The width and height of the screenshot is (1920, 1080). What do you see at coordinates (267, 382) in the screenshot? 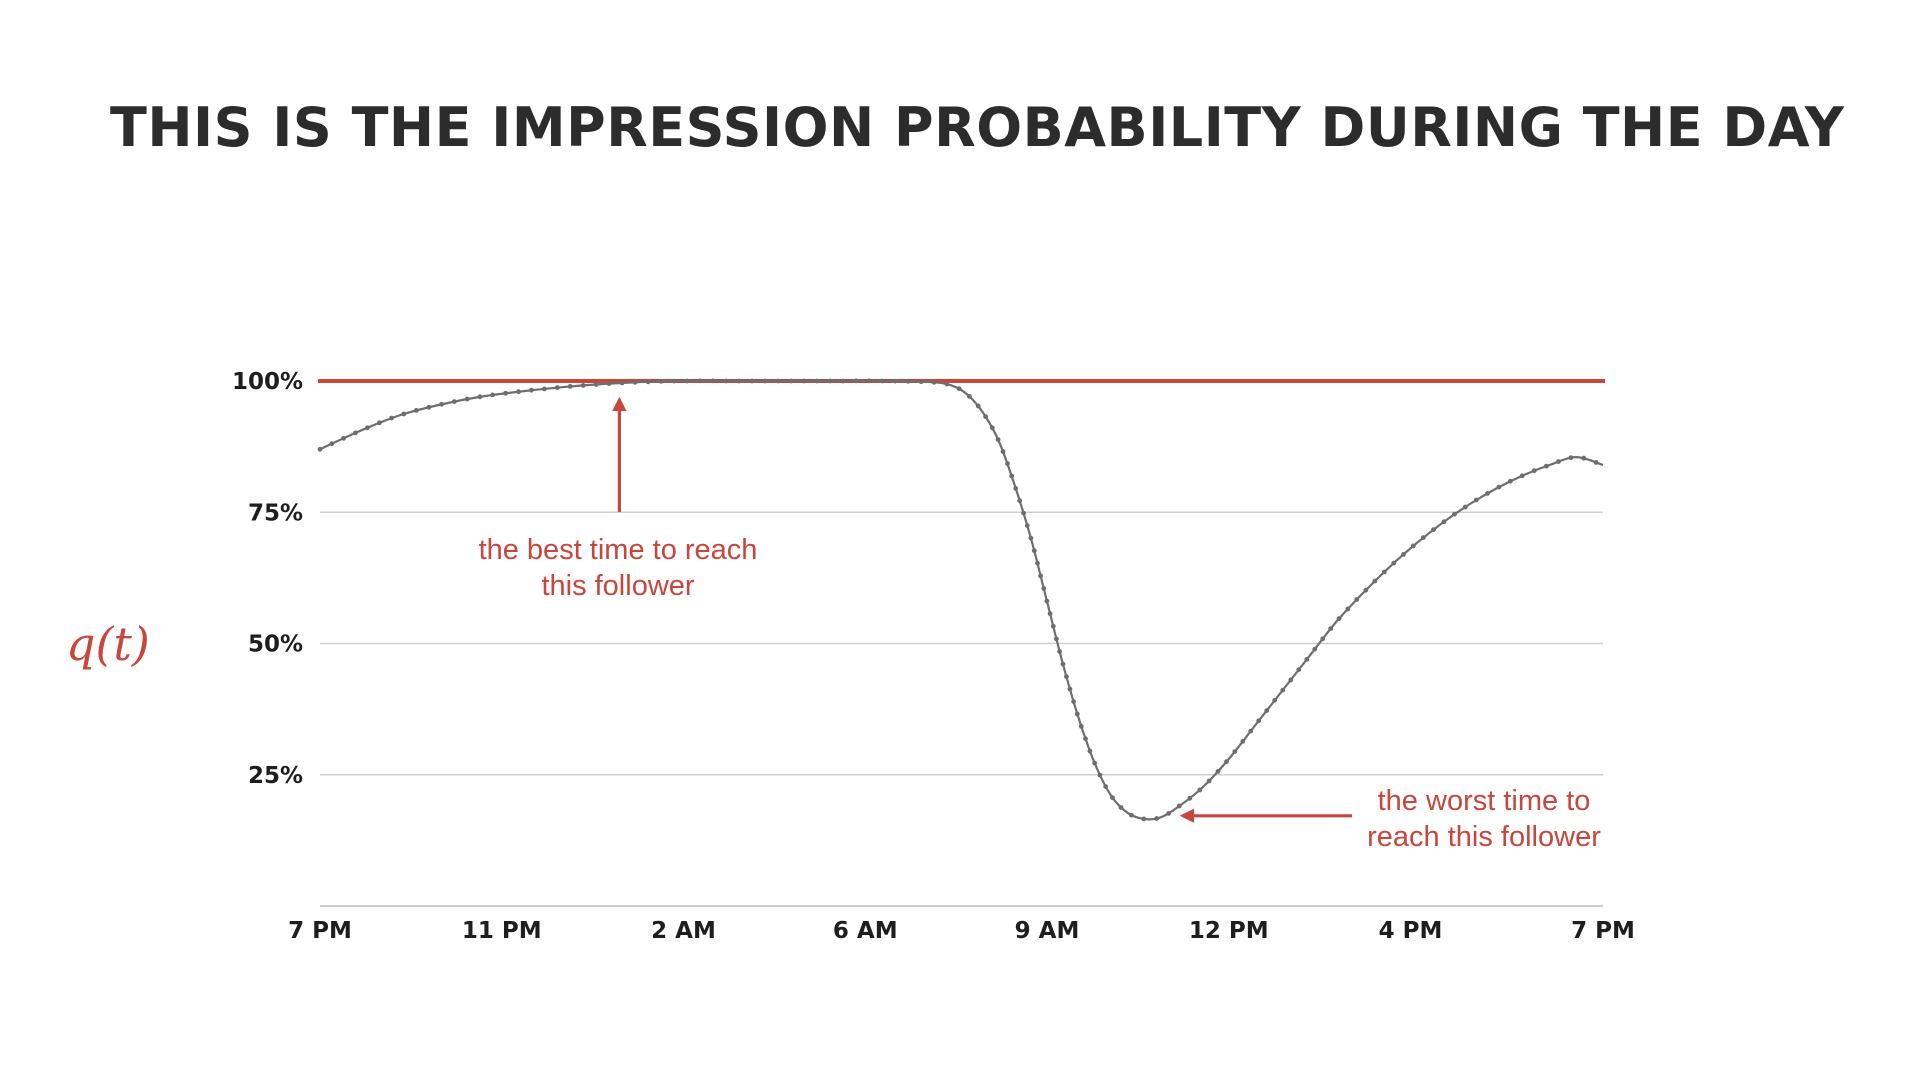
I see `y-tick-label: 100%` at bounding box center [267, 382].